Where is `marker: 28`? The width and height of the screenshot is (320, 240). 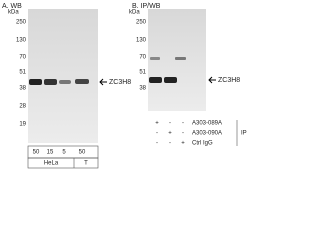
marker: 28 is located at coordinates (22, 107).